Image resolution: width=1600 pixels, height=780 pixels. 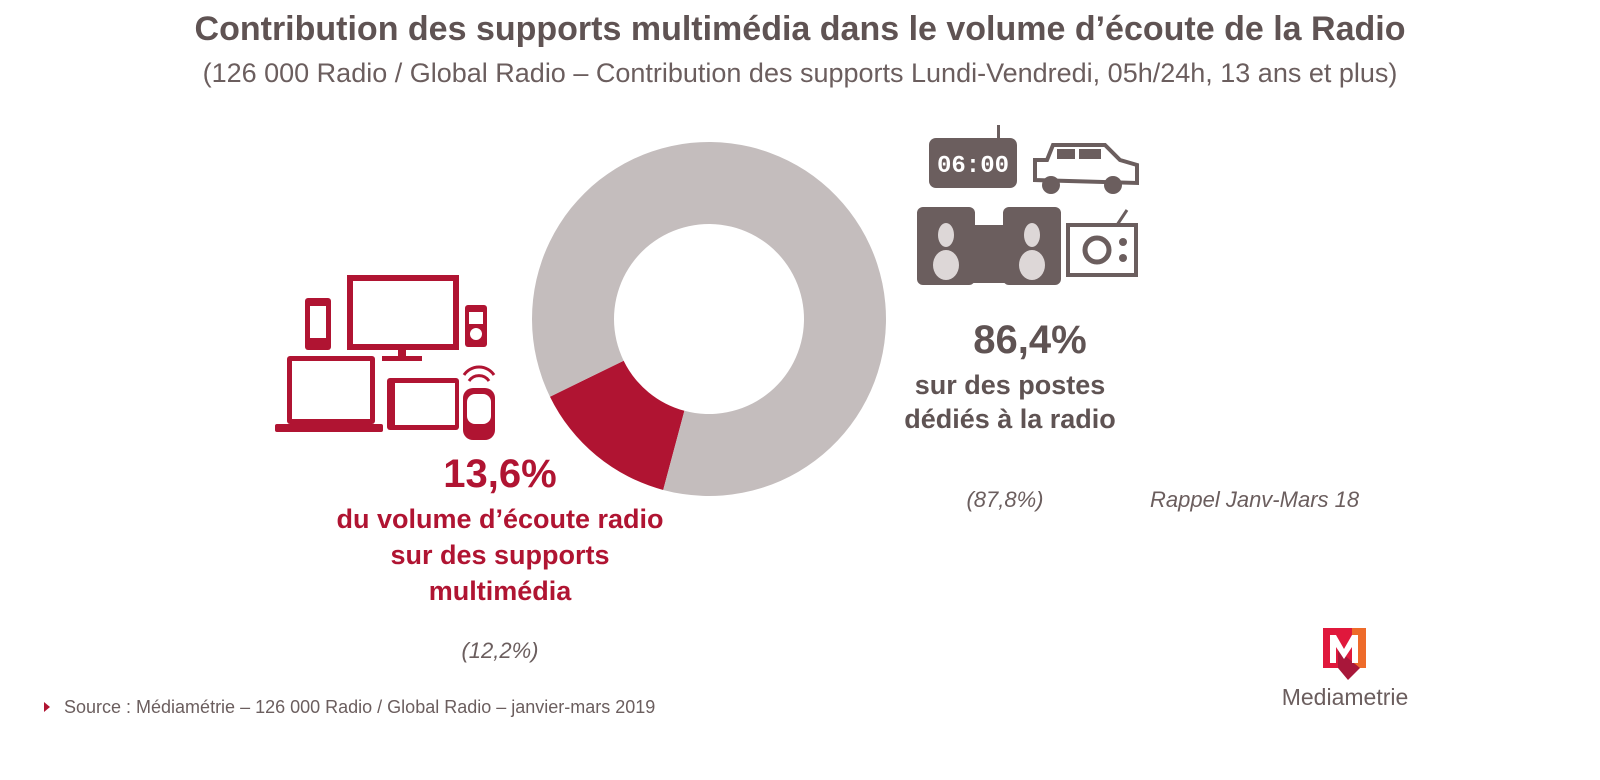 I want to click on multimedia-percent: 13,6%, so click(x=500, y=474).